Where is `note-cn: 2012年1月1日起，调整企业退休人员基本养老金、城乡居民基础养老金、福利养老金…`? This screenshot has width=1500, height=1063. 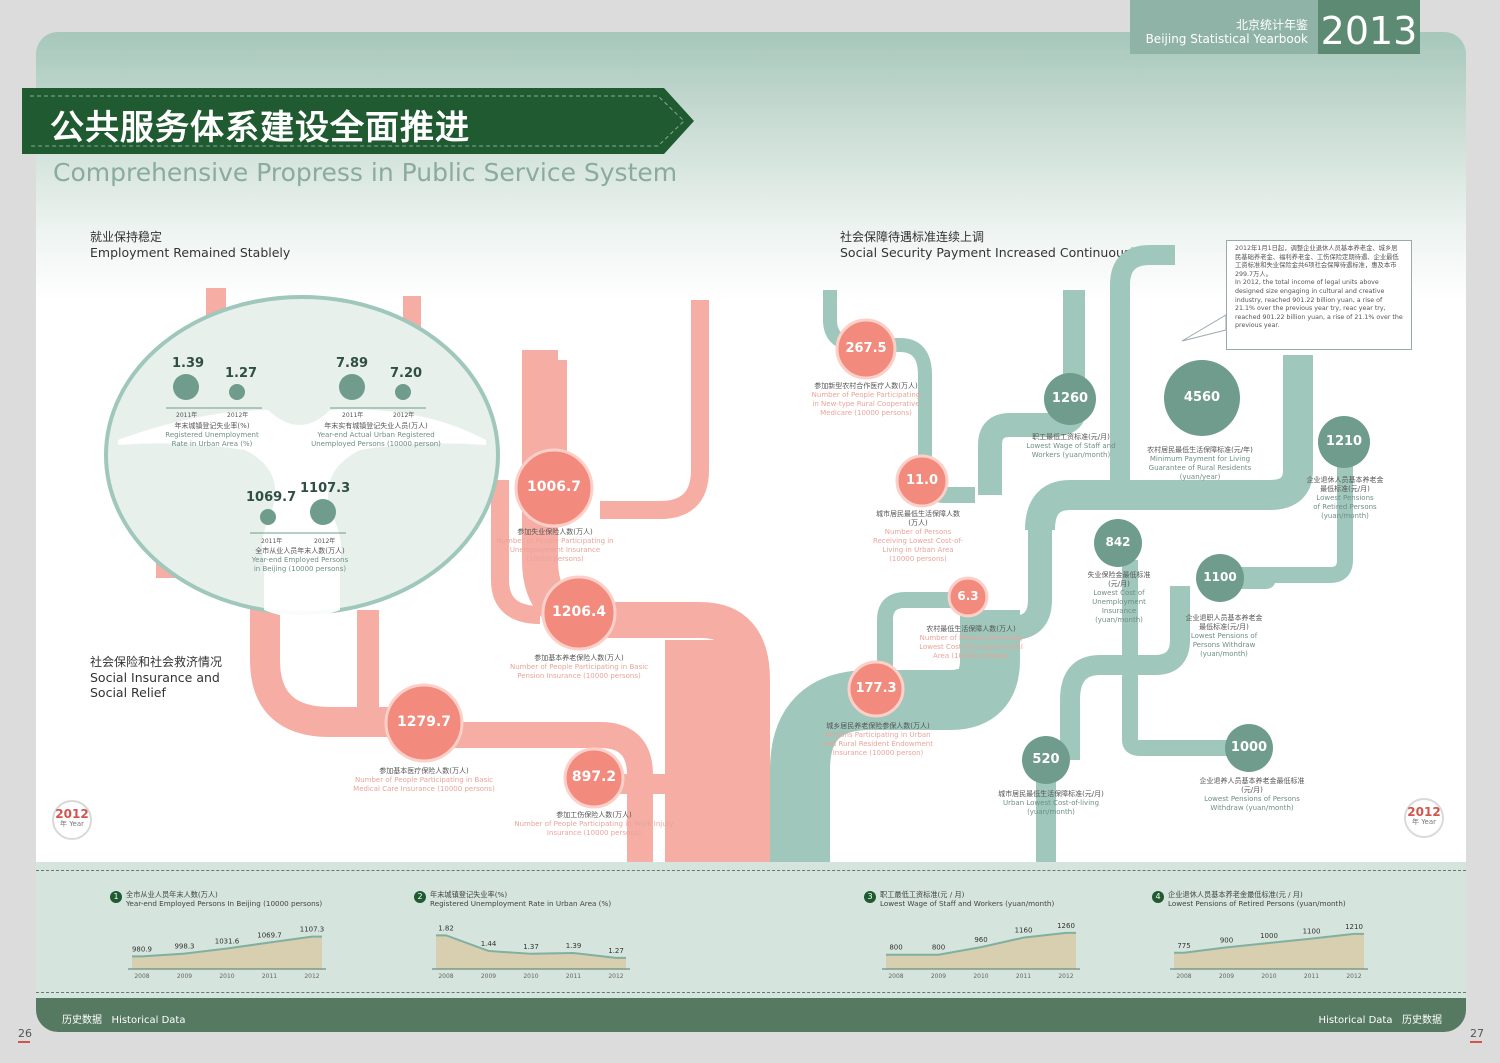 note-cn: 2012年1月1日起，调整企业退休人员基本养老金、城乡居民基础养老金、福利养老金… is located at coordinates (1317, 261).